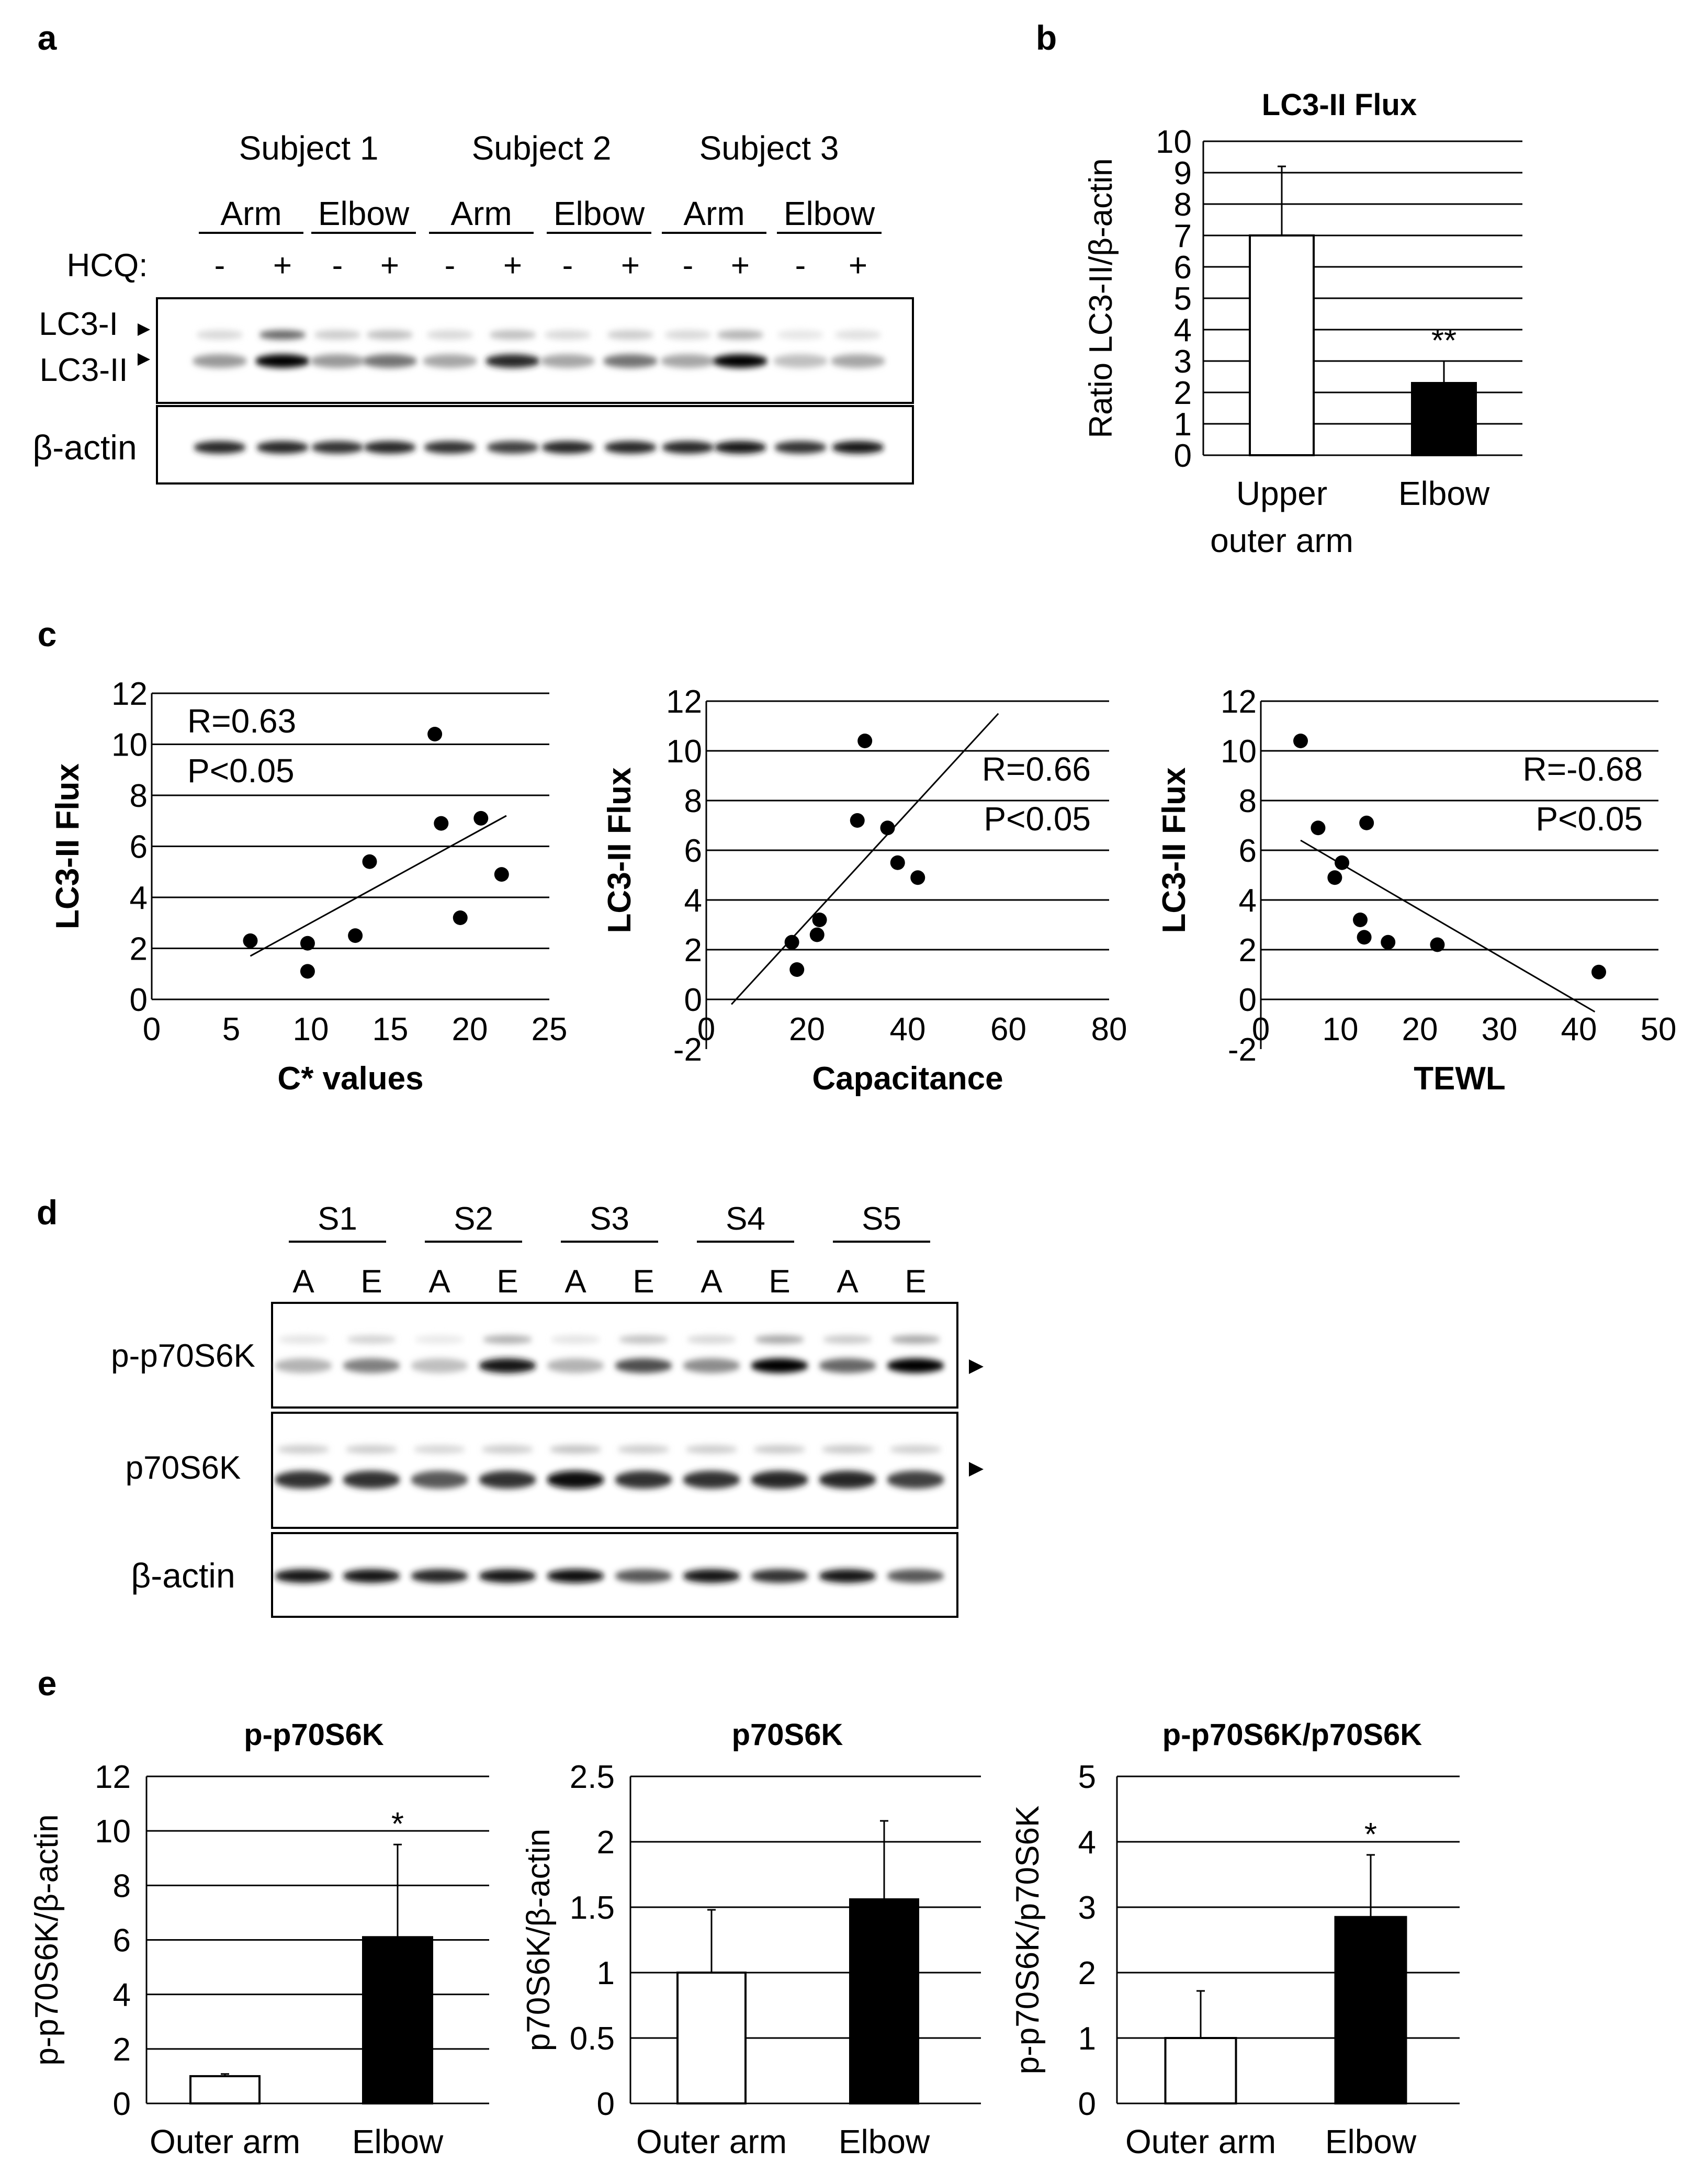 Image resolution: width=1705 pixels, height=2184 pixels. I want to click on row-label-lc3ii: LC3-II, so click(84, 370).